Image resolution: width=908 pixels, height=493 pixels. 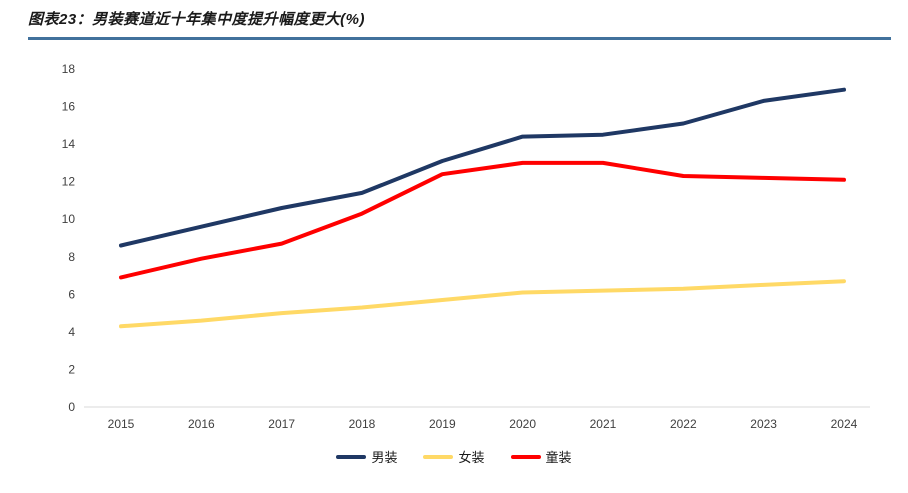 I want to click on chart-legend: 男装 女装 童装, so click(x=454, y=456).